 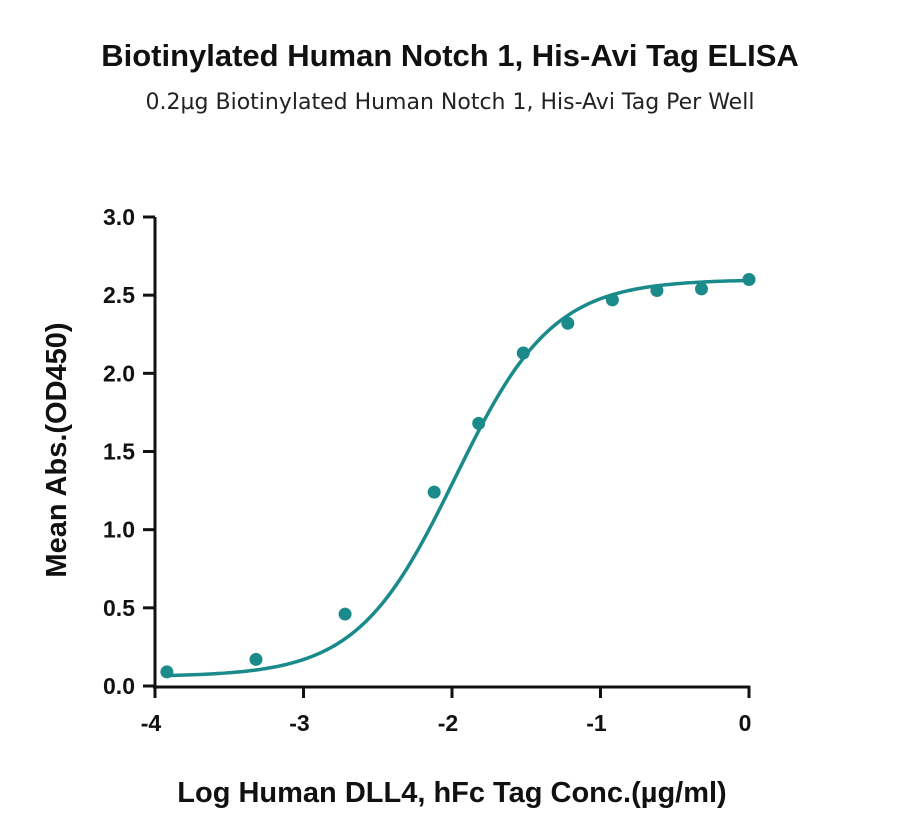 What do you see at coordinates (119, 373) in the screenshot?
I see `y-tick-label: 2.0` at bounding box center [119, 373].